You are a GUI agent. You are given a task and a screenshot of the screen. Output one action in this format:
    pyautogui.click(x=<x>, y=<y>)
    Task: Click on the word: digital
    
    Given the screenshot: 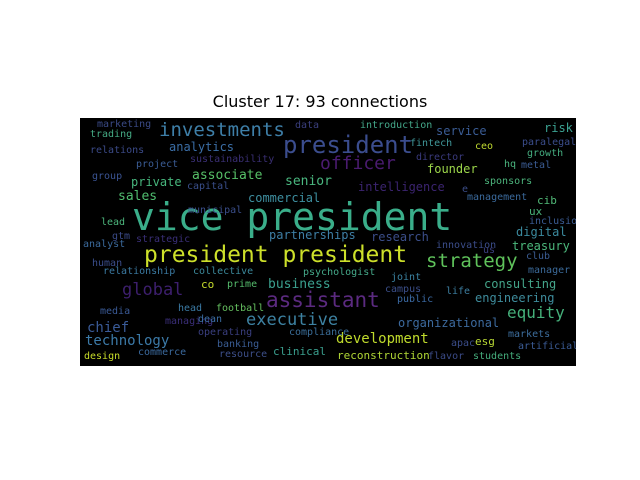 What is the action you would take?
    pyautogui.click(x=541, y=232)
    